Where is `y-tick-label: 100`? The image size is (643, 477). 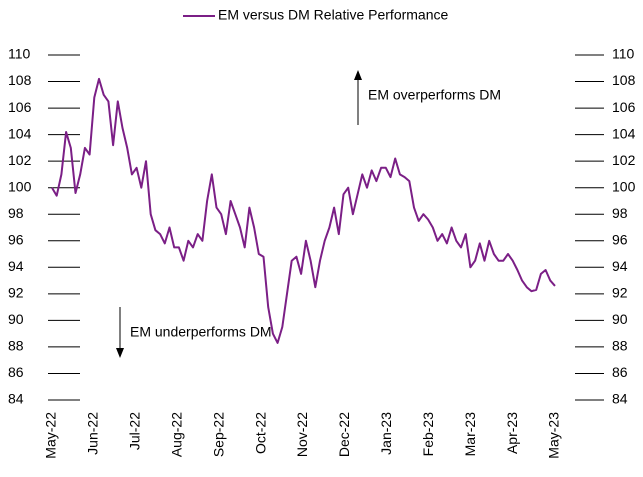 y-tick-label: 100 is located at coordinates (20, 186).